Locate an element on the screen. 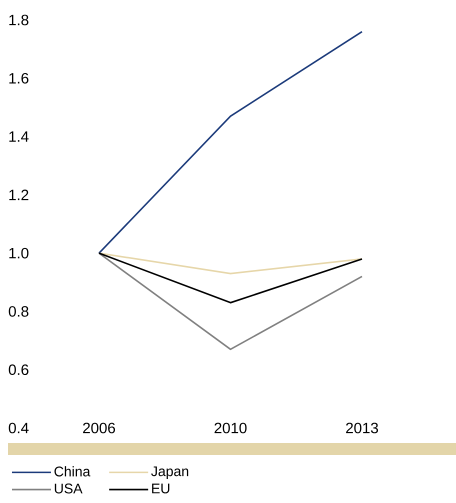 The image size is (456, 503). y-tick-label: 0.4 is located at coordinates (18, 428).